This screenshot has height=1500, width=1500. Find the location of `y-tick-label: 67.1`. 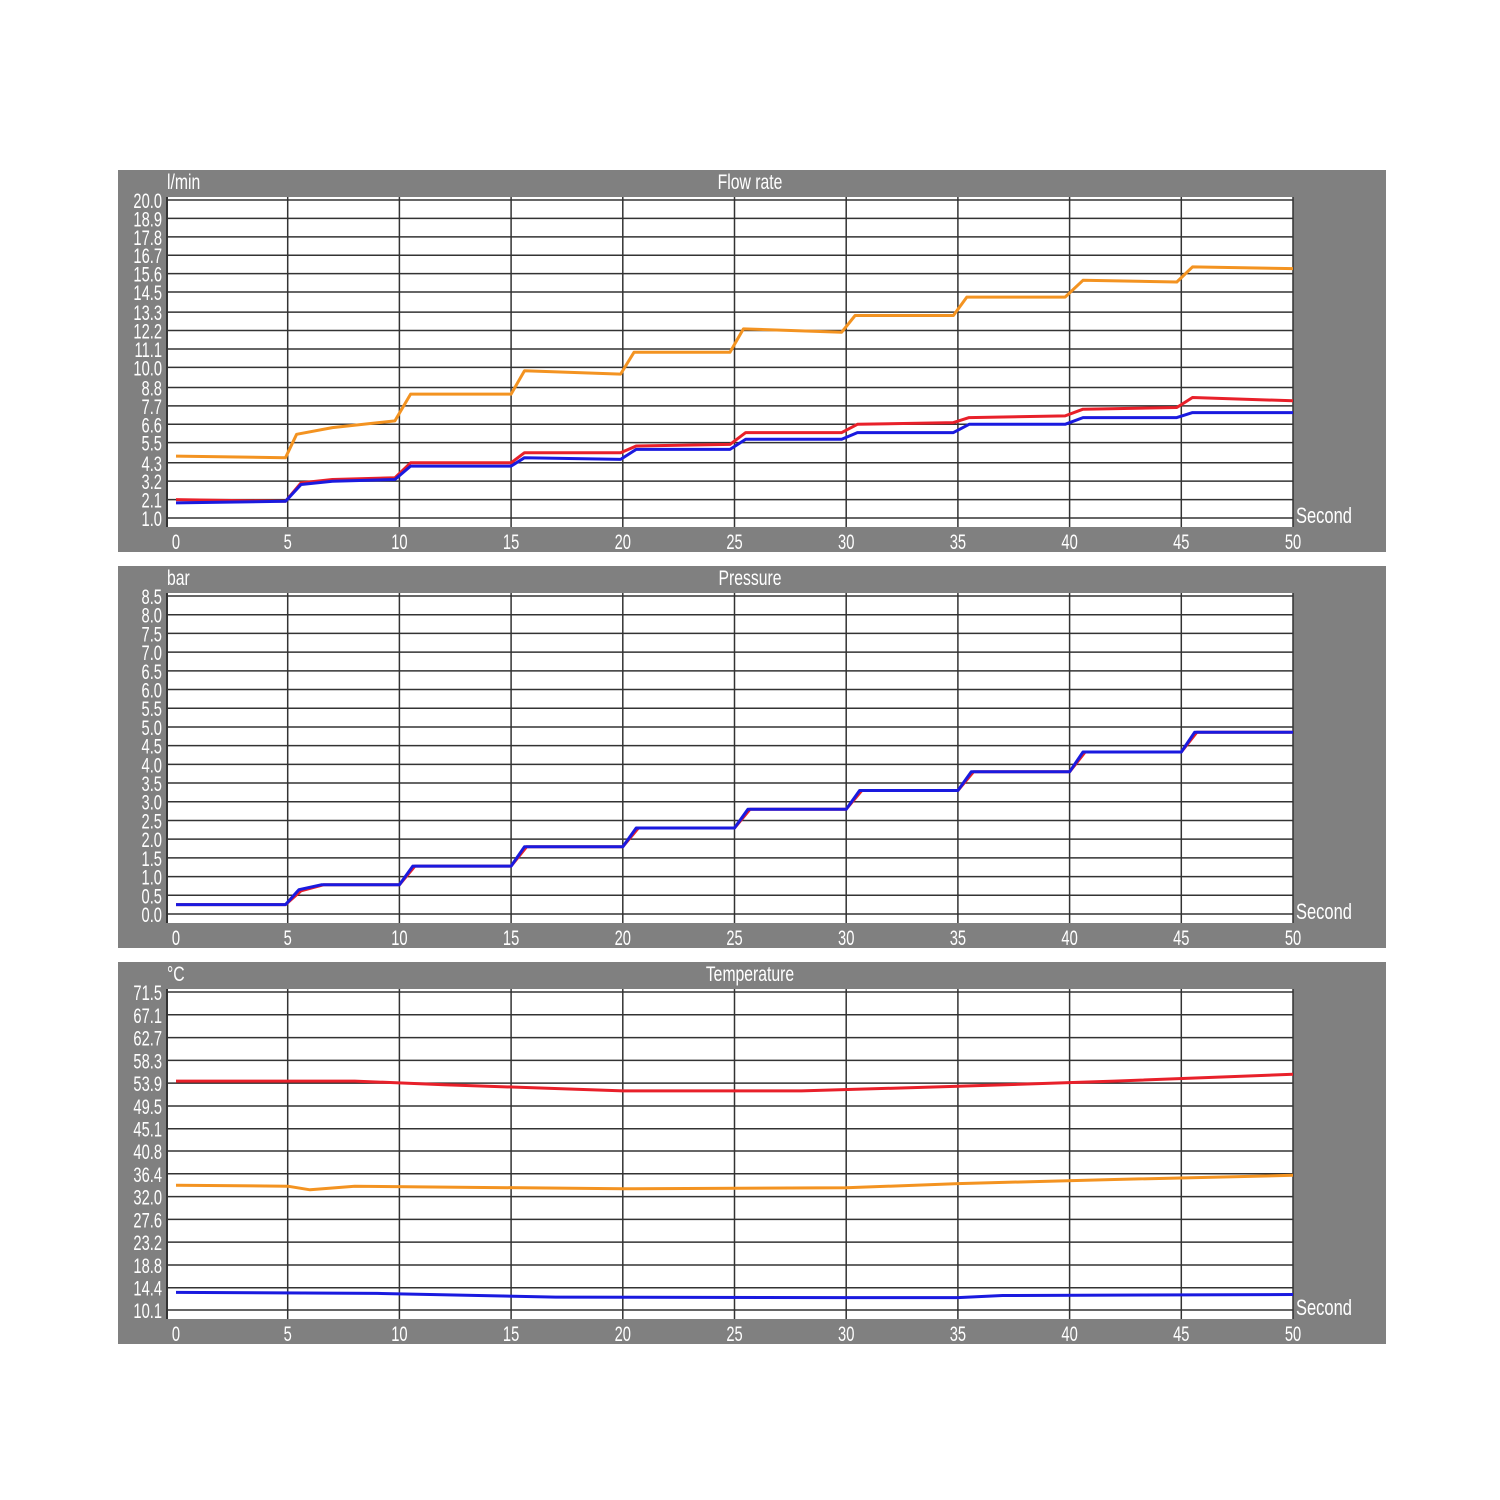

y-tick-label: 67.1 is located at coordinates (147, 1015).